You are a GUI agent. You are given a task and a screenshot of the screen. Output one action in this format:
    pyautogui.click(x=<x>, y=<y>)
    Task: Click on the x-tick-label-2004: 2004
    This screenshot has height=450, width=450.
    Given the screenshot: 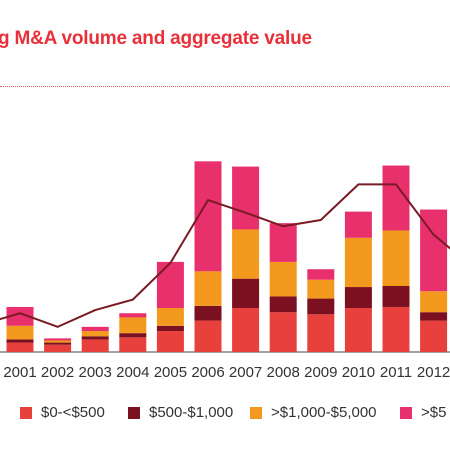 What is the action you would take?
    pyautogui.click(x=132, y=372)
    